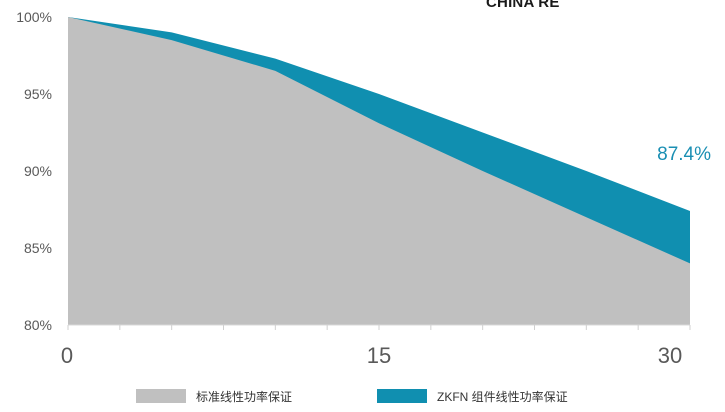  Describe the element at coordinates (502, 396) in the screenshot. I see `legend-label: ZKFN 组件线性功率保证` at that location.